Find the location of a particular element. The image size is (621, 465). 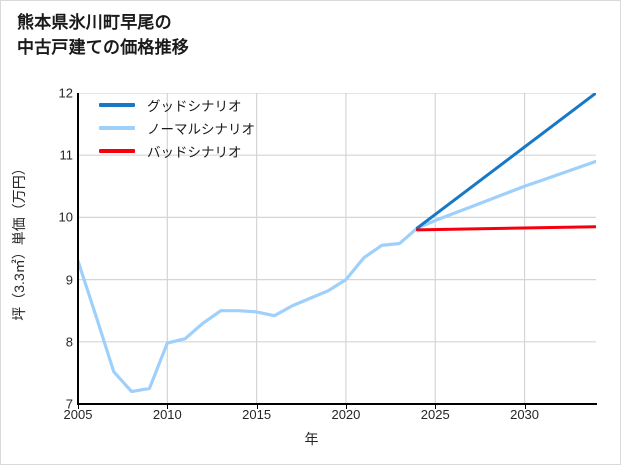

y-axis-ticks: 7 8 9 10 11 12 is located at coordinates (53, 249).